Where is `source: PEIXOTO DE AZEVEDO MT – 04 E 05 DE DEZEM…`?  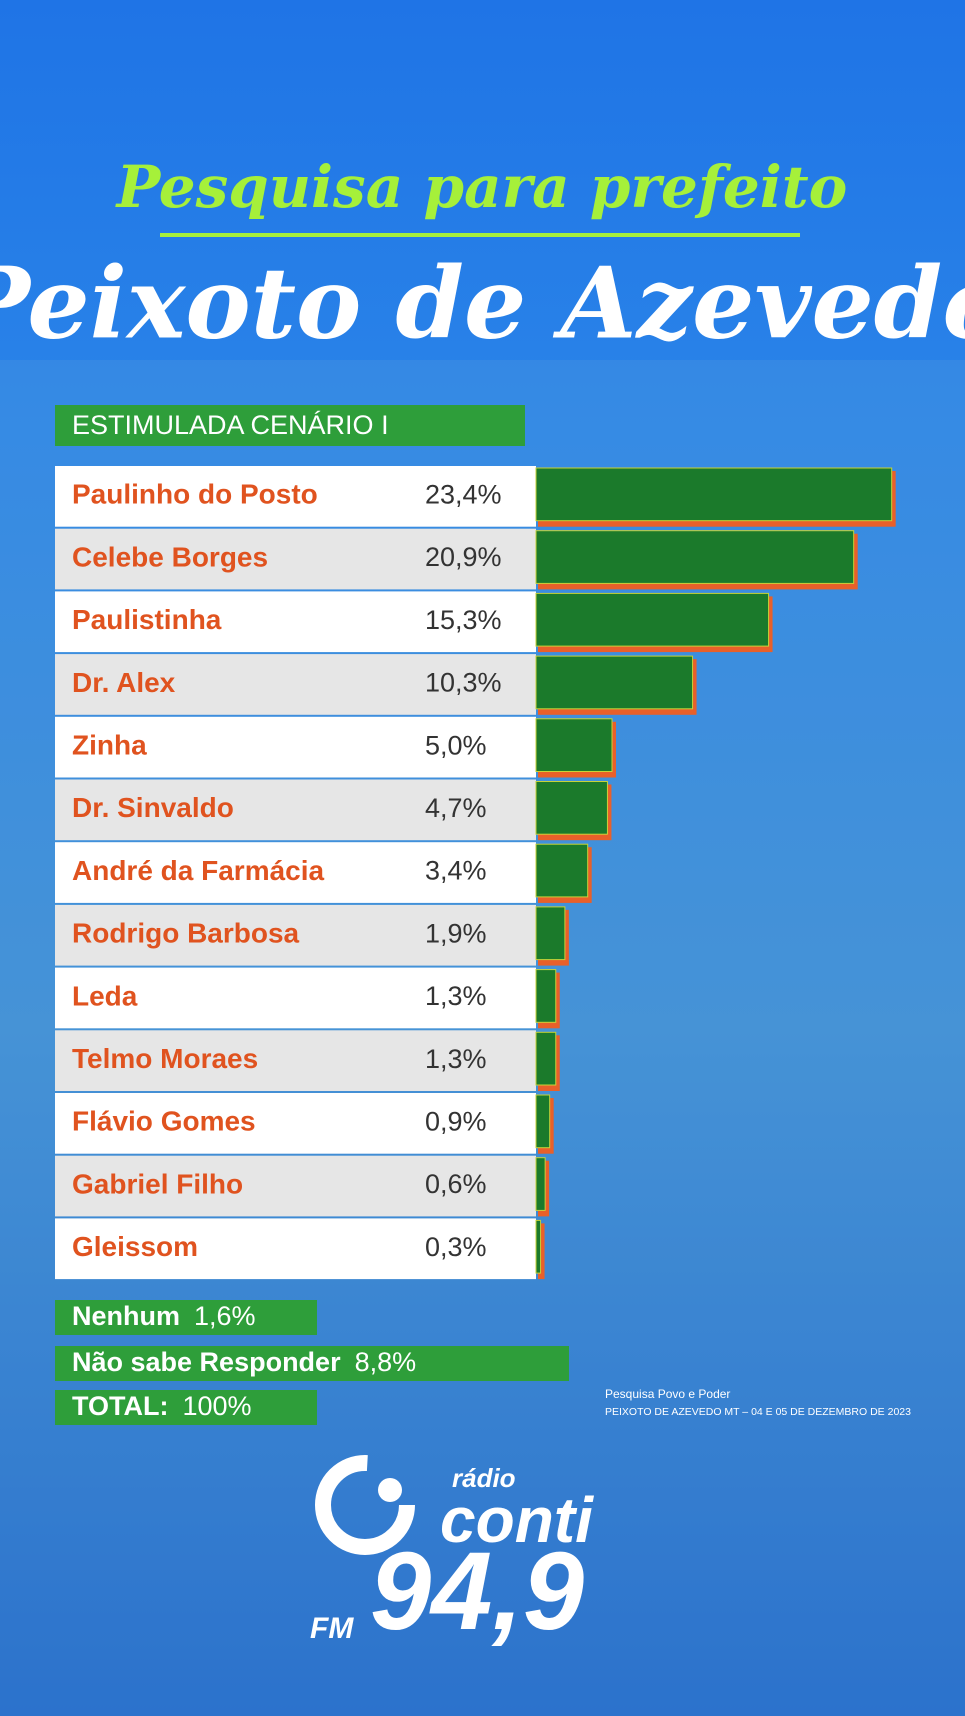
source: PEIXOTO DE AZEVEDO MT – 04 E 05 DE DEZEM… is located at coordinates (758, 1412).